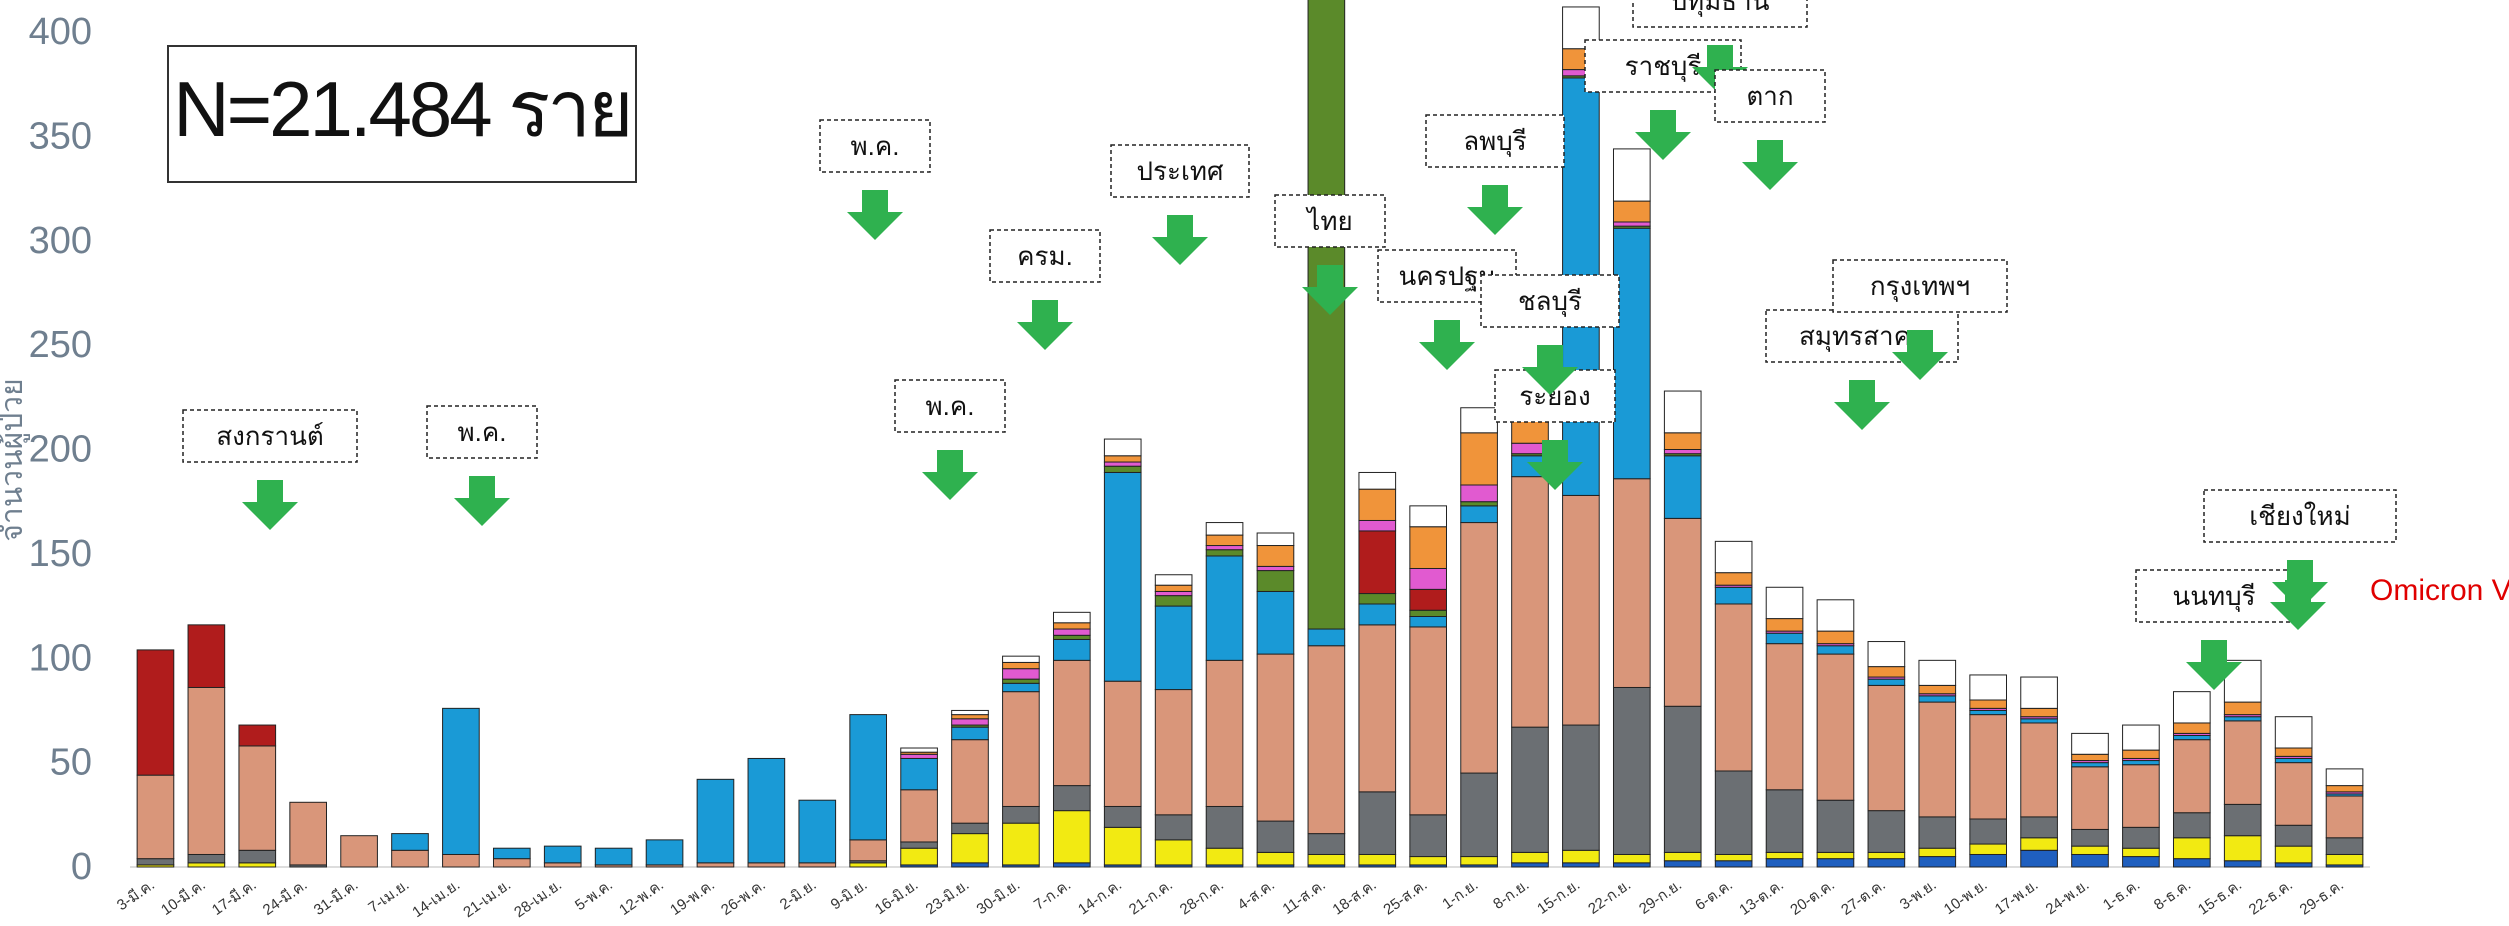 This screenshot has height=926, width=2509. What do you see at coordinates (482, 432) in the screenshot?
I see `annotation-label: พ.ค.` at bounding box center [482, 432].